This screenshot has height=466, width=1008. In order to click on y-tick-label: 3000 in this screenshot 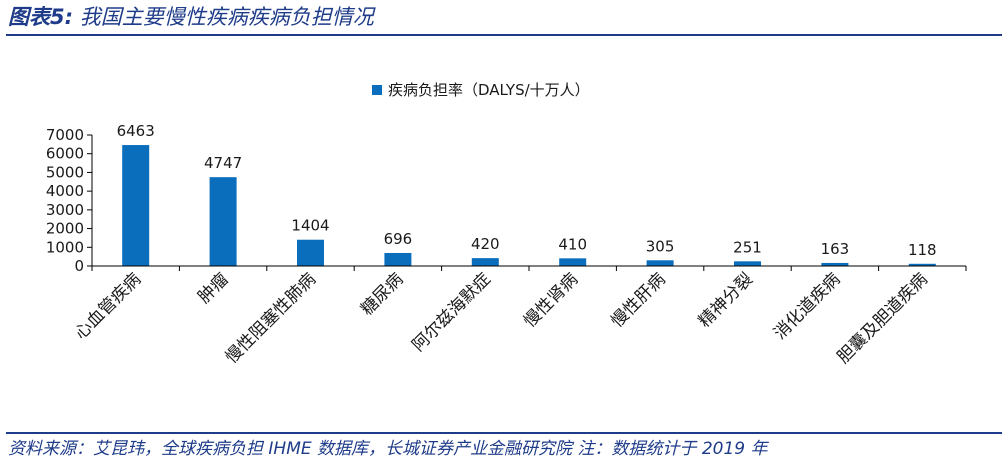, I will do `click(65, 210)`.